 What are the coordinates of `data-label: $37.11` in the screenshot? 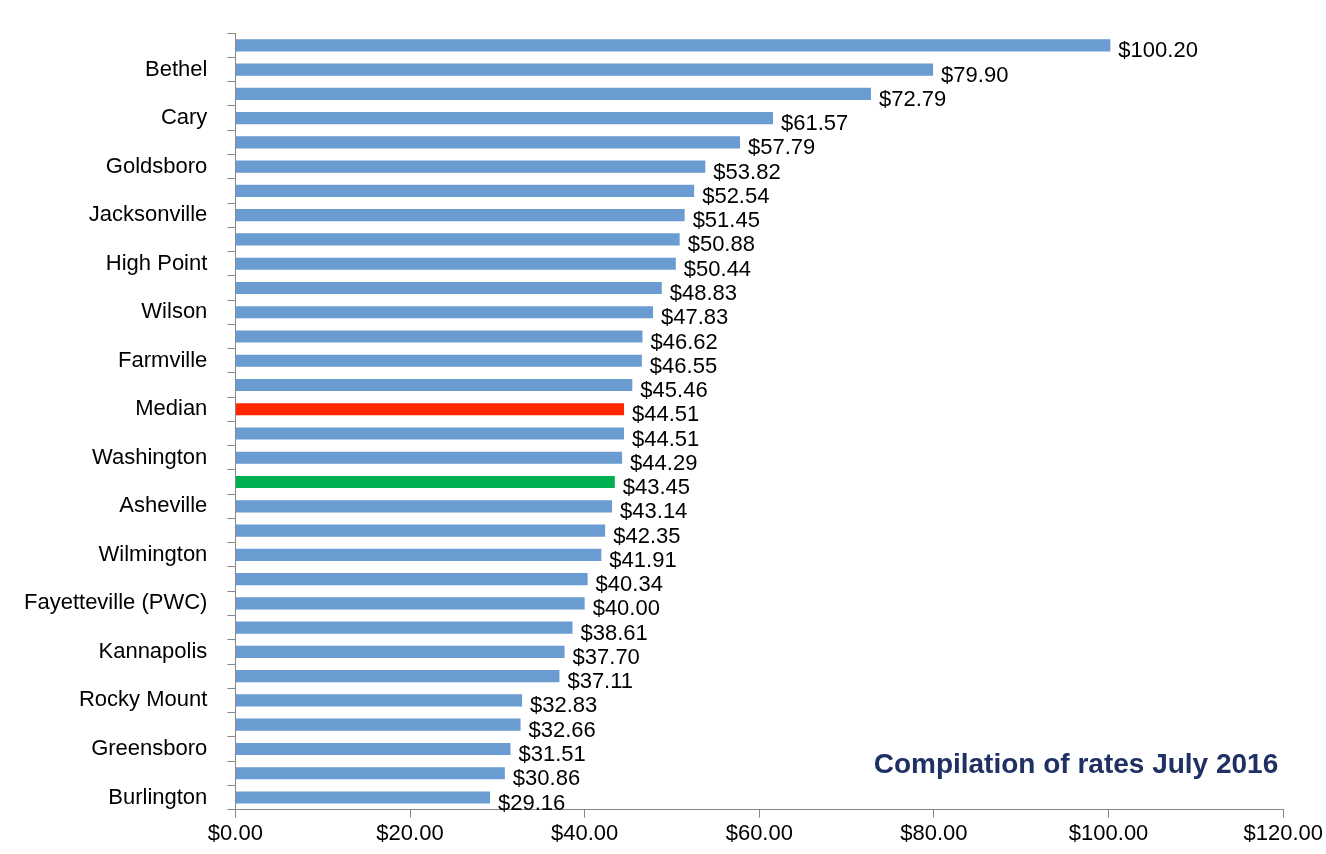 It's located at (600, 681).